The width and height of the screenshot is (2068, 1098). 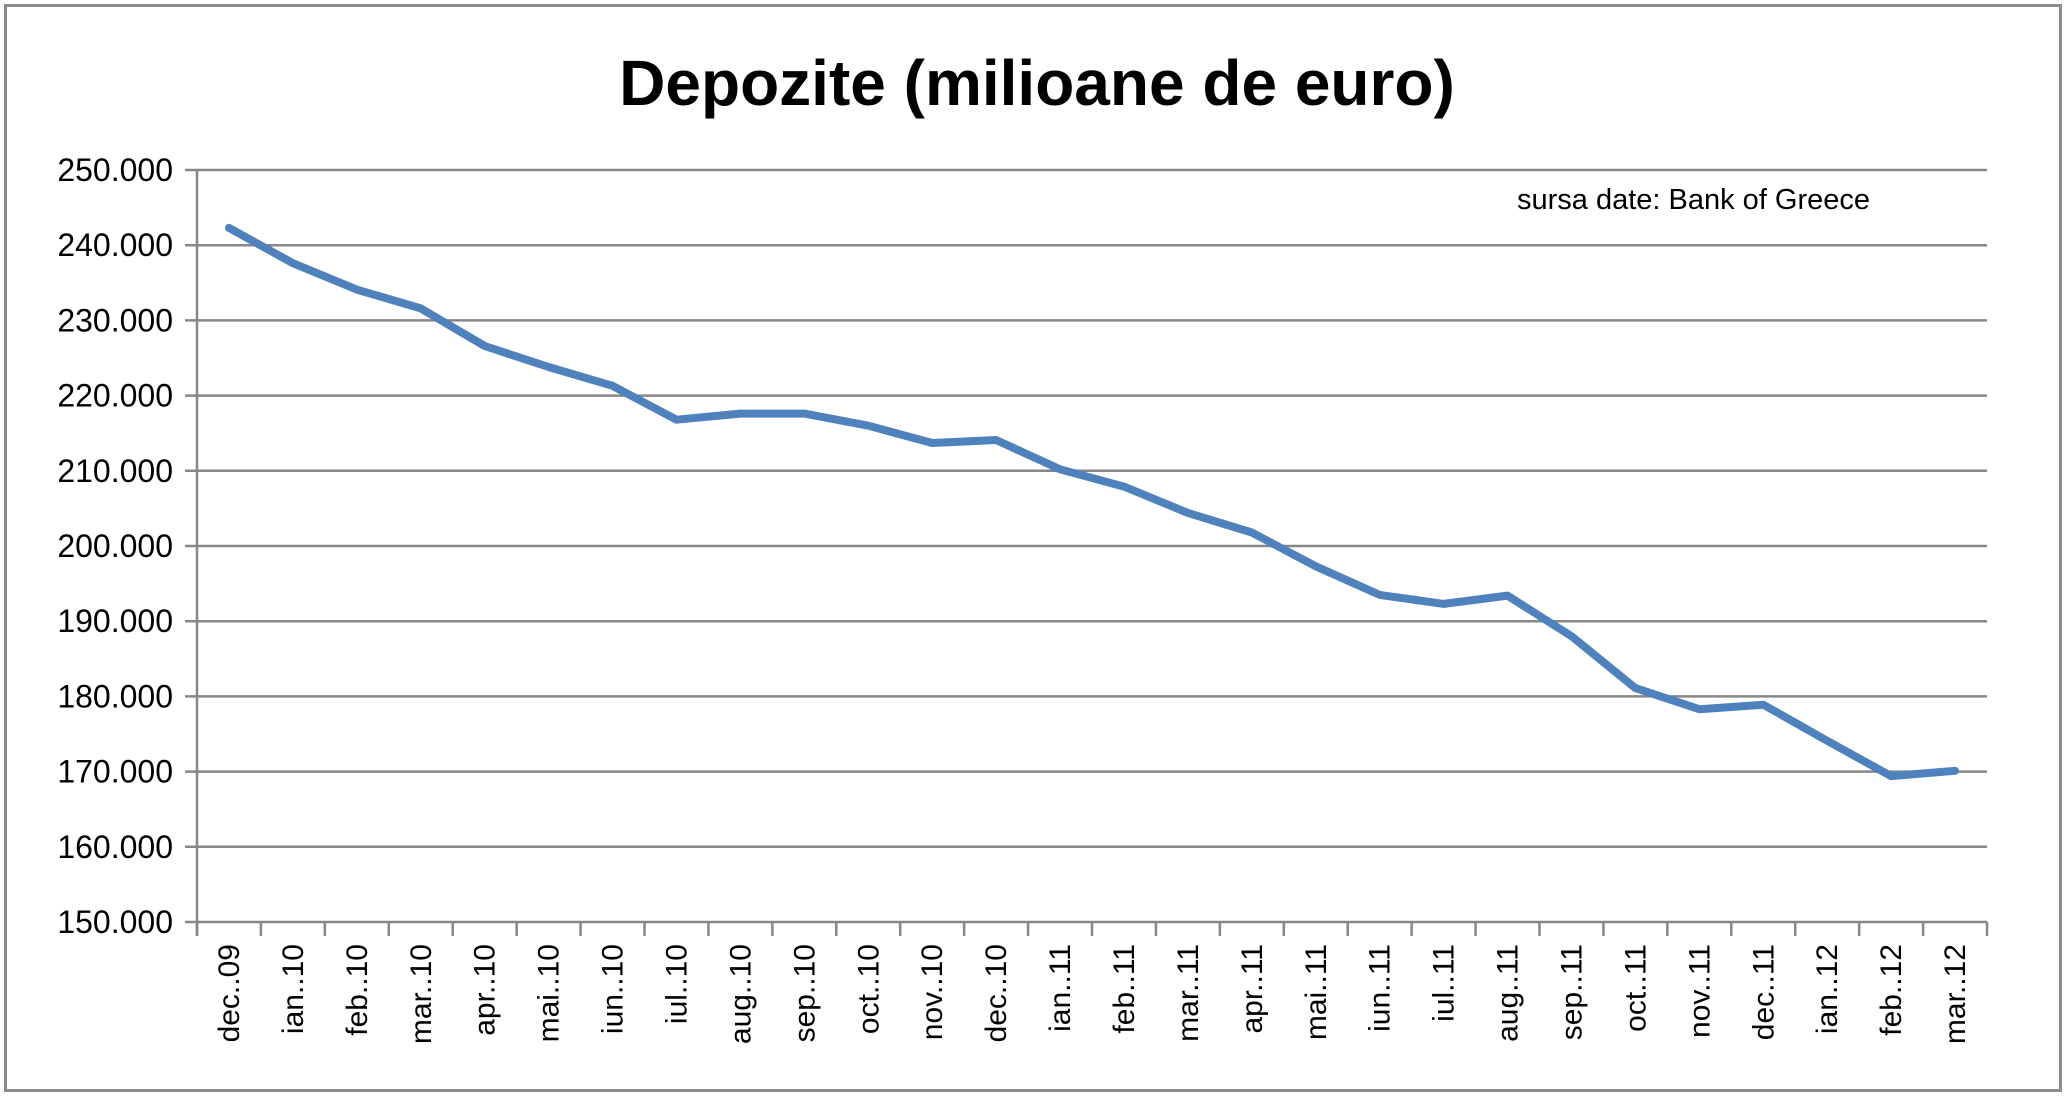 What do you see at coordinates (1188, 993) in the screenshot?
I see `x-tick-label: mar..11` at bounding box center [1188, 993].